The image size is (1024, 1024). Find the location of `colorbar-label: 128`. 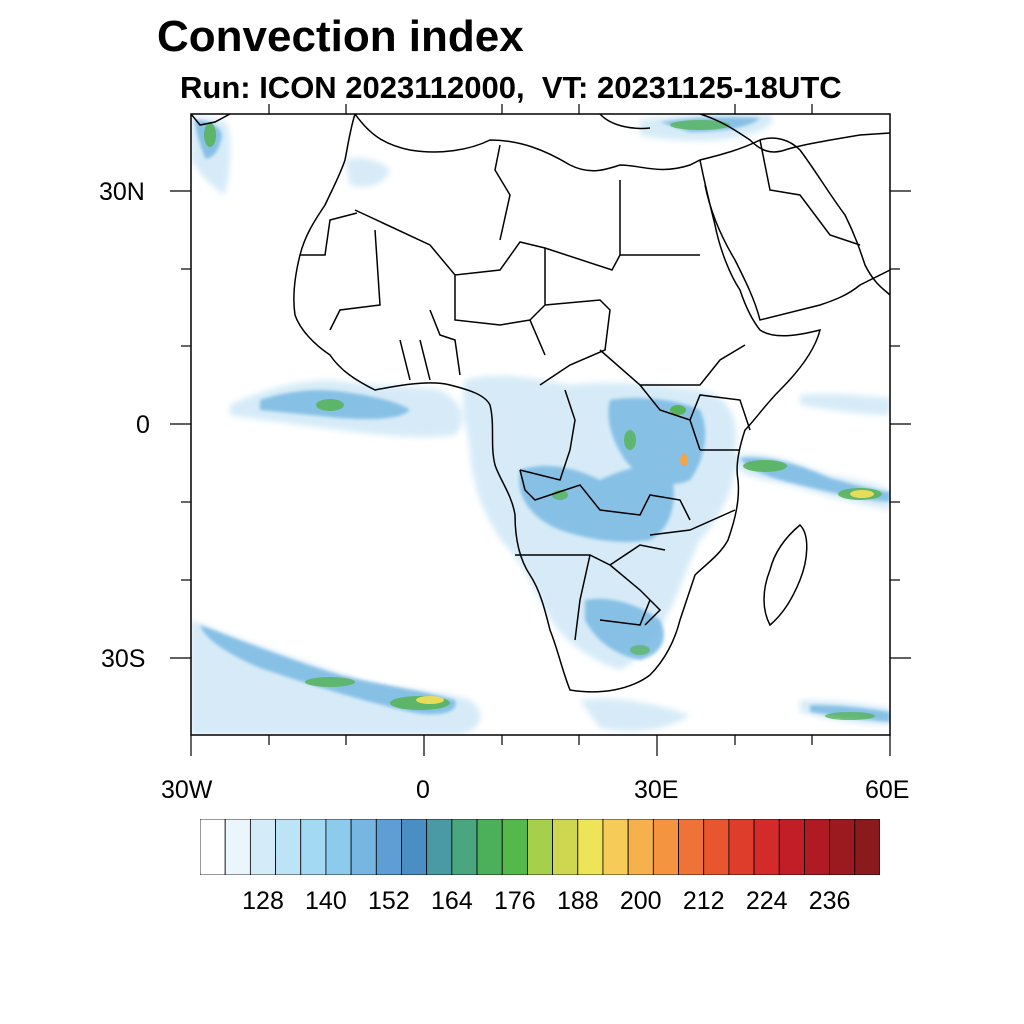

colorbar-label: 128 is located at coordinates (263, 901).